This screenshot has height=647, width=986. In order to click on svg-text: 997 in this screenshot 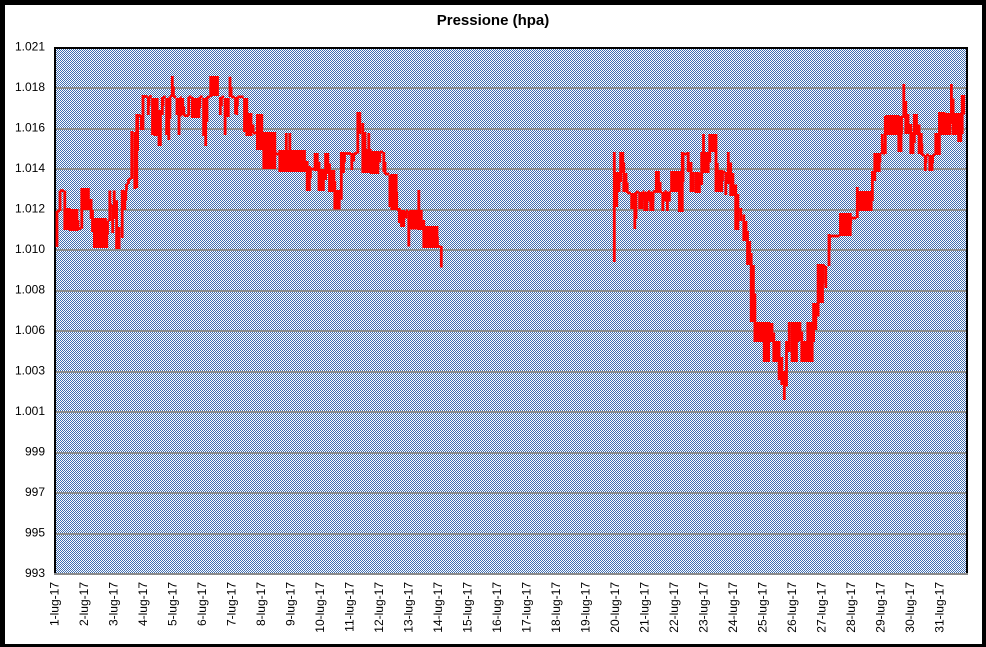, I will do `click(35, 492)`.